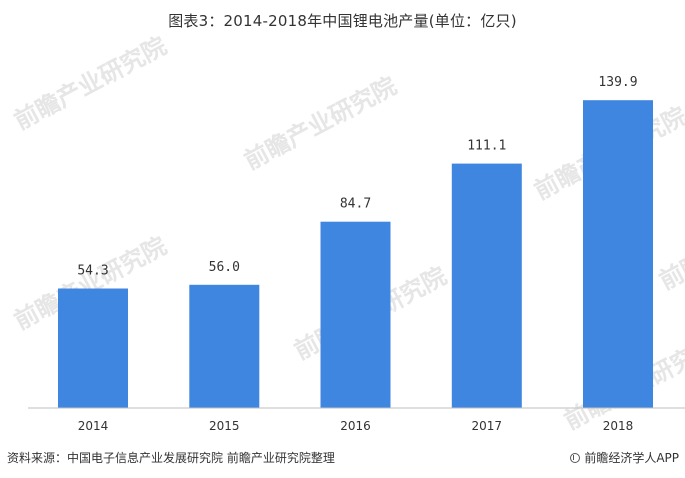 The height and width of the screenshot is (478, 685). What do you see at coordinates (93, 426) in the screenshot?
I see `x-tick-label-2014: 2014` at bounding box center [93, 426].